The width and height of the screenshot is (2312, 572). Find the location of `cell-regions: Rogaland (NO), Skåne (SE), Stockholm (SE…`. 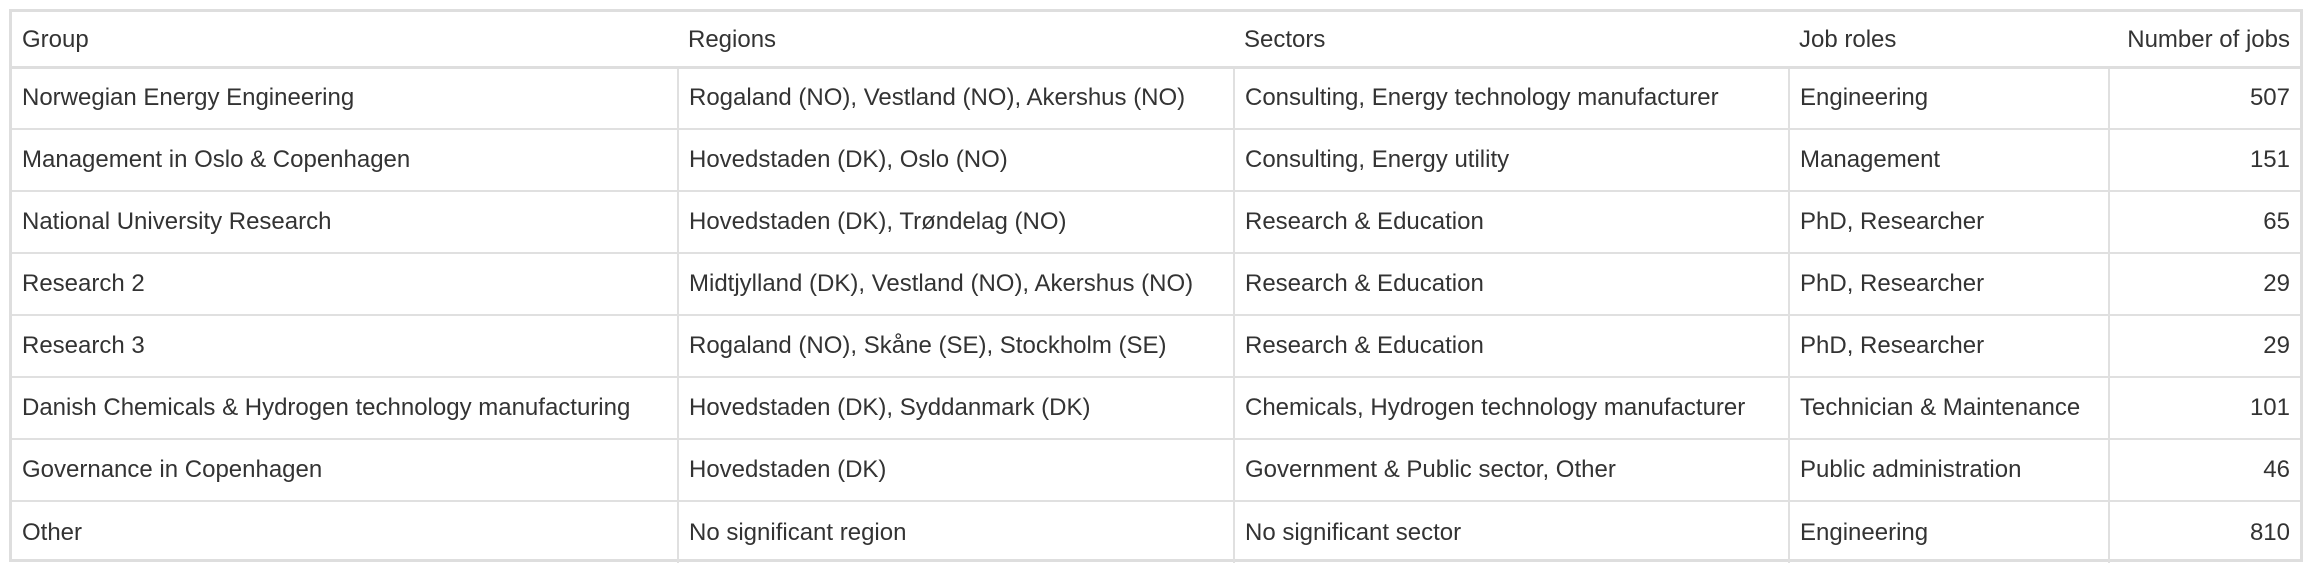

cell-regions: Rogaland (NO), Skåne (SE), Stockholm (SE… is located at coordinates (956, 346).